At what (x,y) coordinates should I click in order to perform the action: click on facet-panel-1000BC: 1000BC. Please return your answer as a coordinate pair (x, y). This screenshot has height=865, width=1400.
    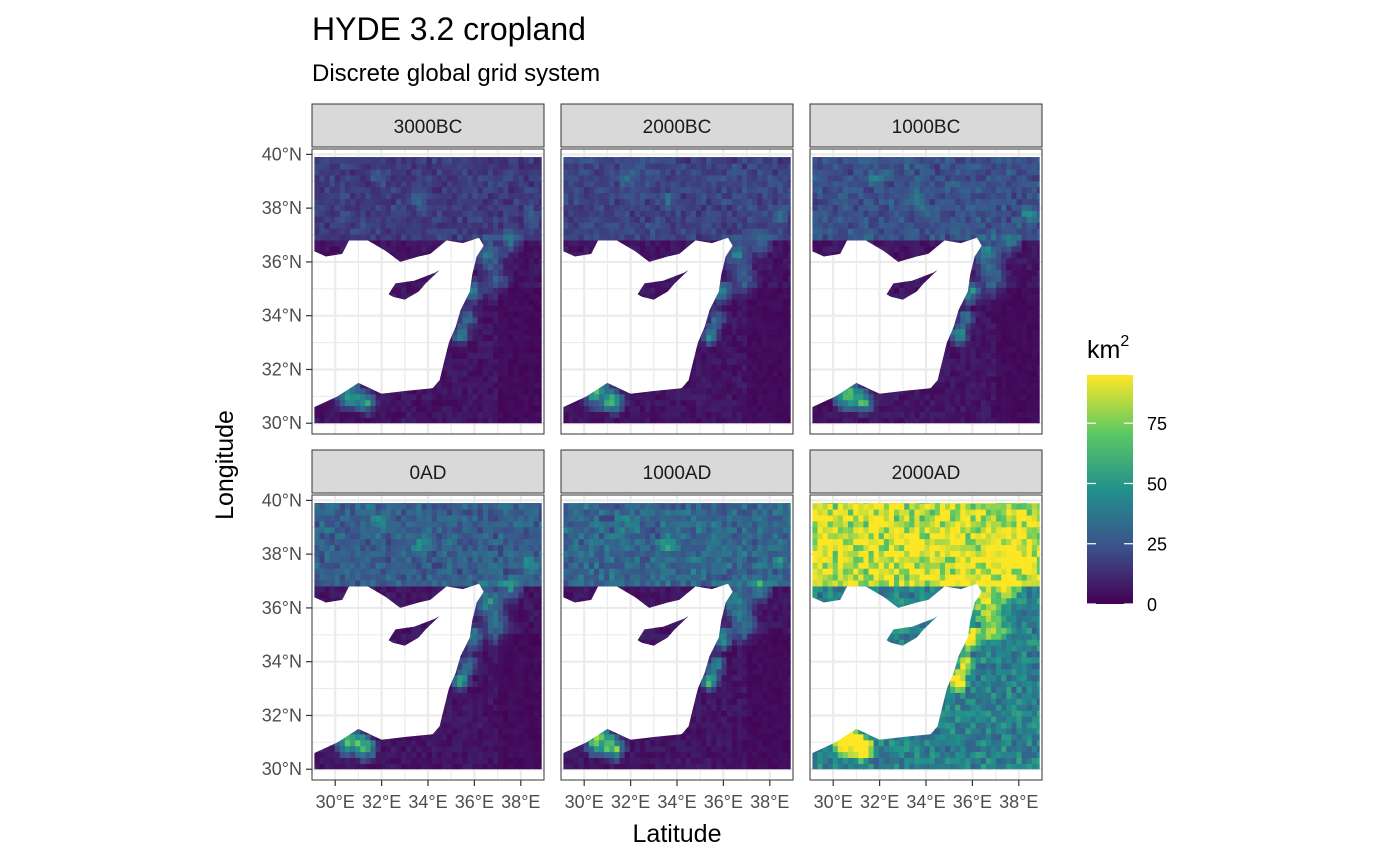
    Looking at the image, I should click on (926, 269).